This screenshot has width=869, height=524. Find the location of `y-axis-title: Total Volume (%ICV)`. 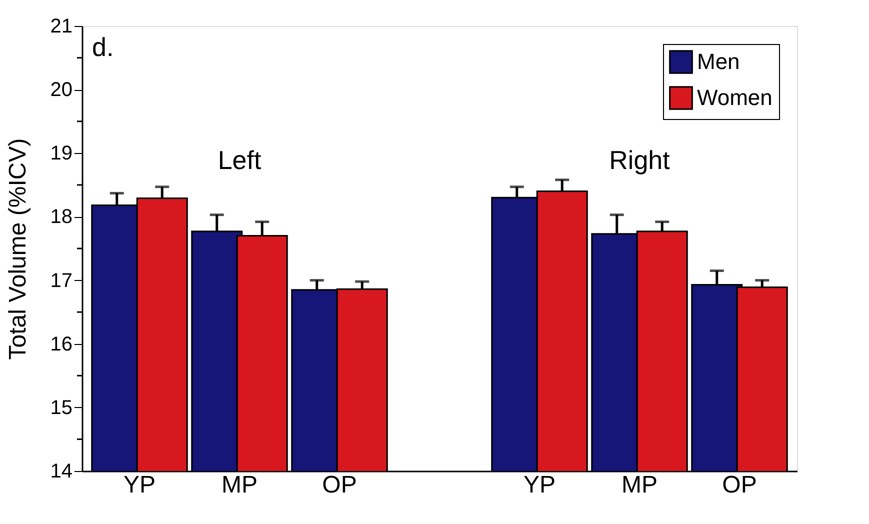

y-axis-title: Total Volume (%ICV) is located at coordinates (18, 249).